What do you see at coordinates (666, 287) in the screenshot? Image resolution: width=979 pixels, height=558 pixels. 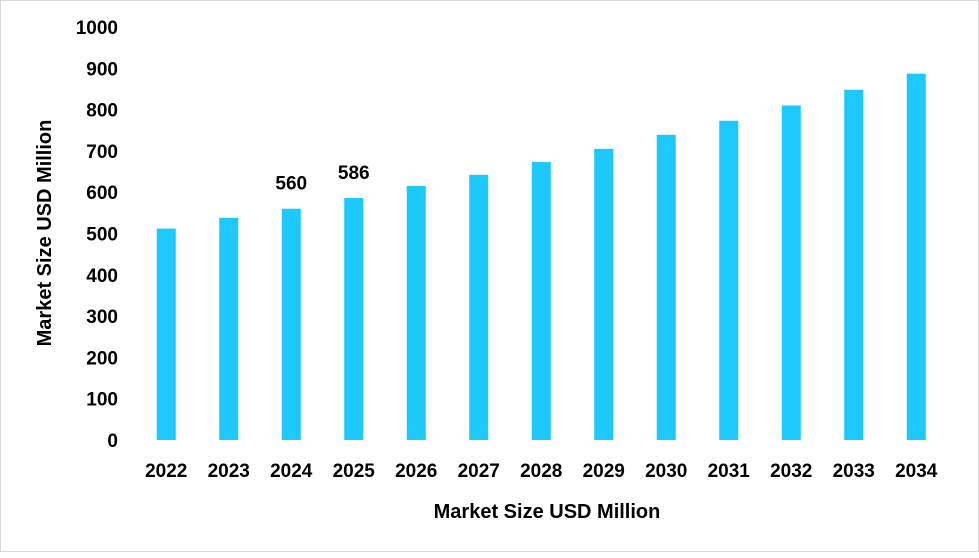 I see `bar-2030` at bounding box center [666, 287].